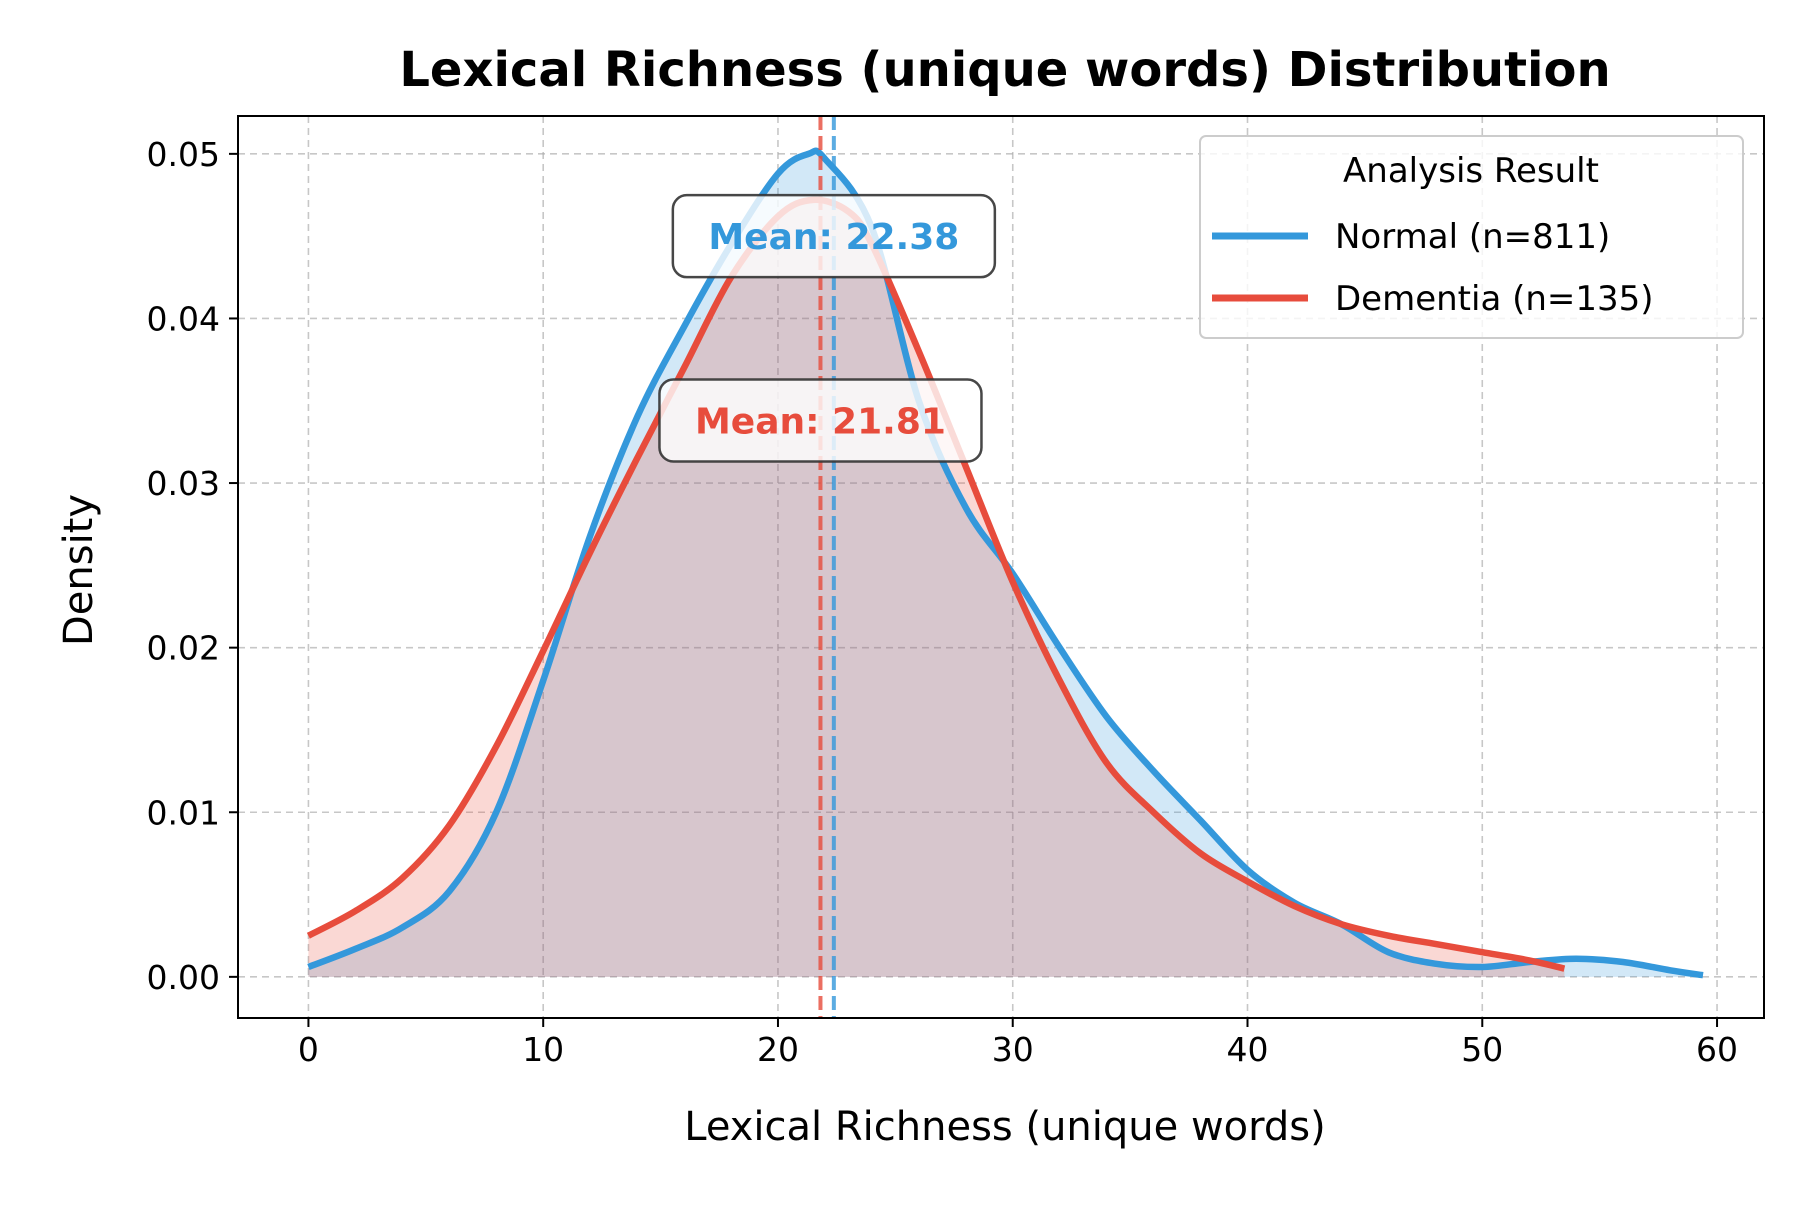  I want to click on x-tick-label: 10, so click(543, 1049).